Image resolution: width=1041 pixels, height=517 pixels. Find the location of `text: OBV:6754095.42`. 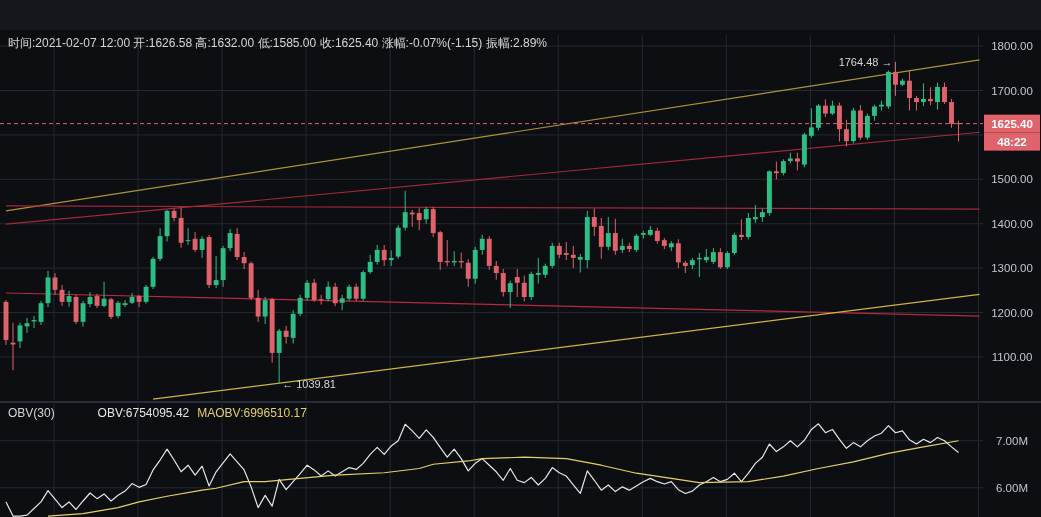

text: OBV:6754095.42 is located at coordinates (143, 413).